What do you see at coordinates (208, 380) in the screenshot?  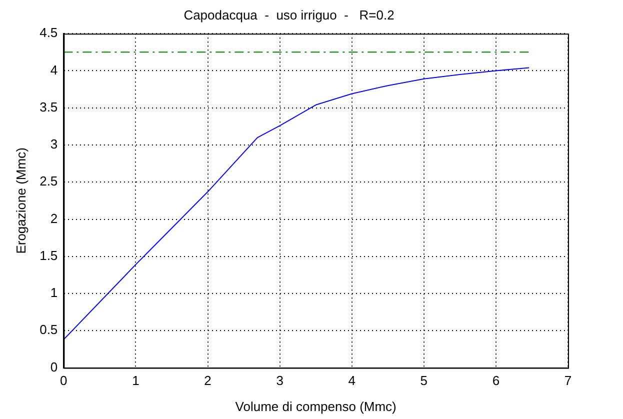 I see `x-tick-label: 2` at bounding box center [208, 380].